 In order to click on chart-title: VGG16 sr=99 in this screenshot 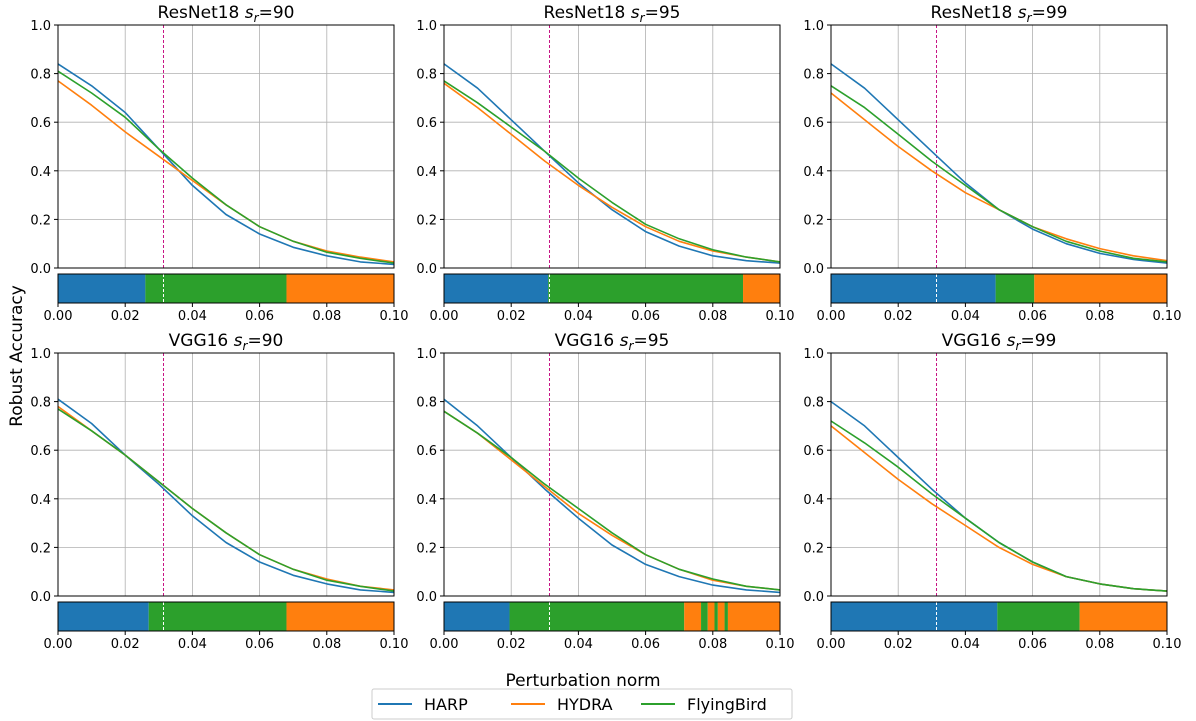, I will do `click(999, 342)`.